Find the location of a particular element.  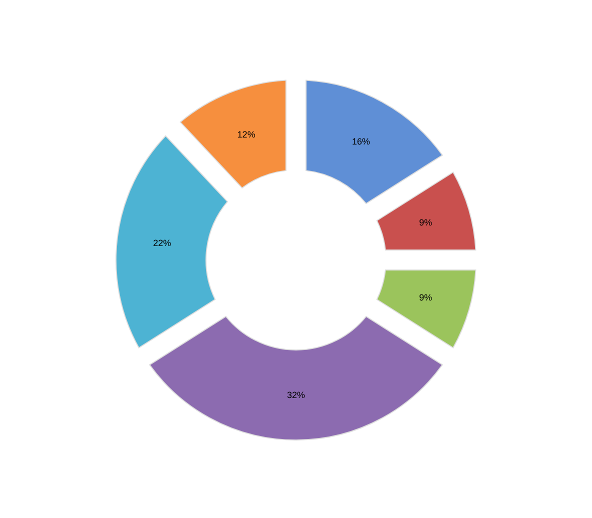

data-label: 22% is located at coordinates (162, 243).